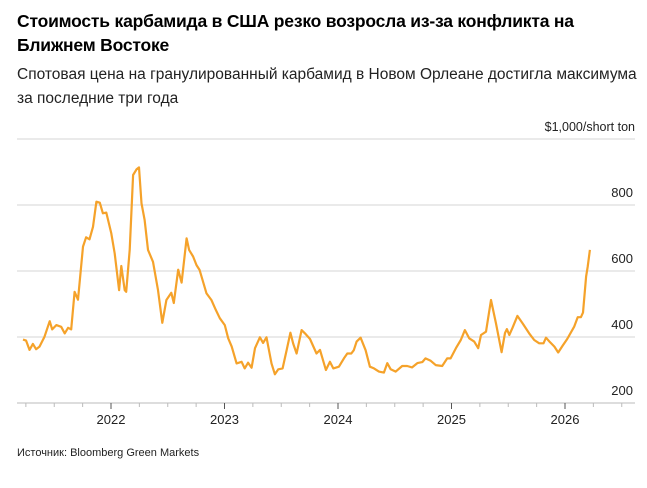 Image resolution: width=647 pixels, height=488 pixels. I want to click on y-tick-label: 600, so click(622, 258).